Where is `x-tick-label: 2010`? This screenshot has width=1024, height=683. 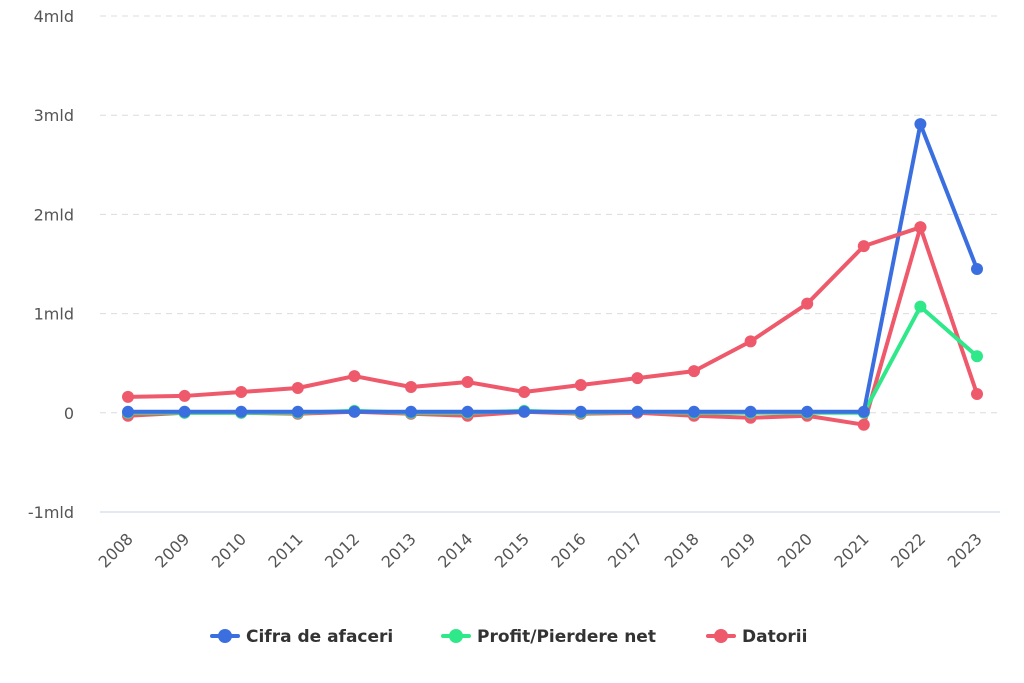 x-tick-label: 2010 is located at coordinates (229, 550).